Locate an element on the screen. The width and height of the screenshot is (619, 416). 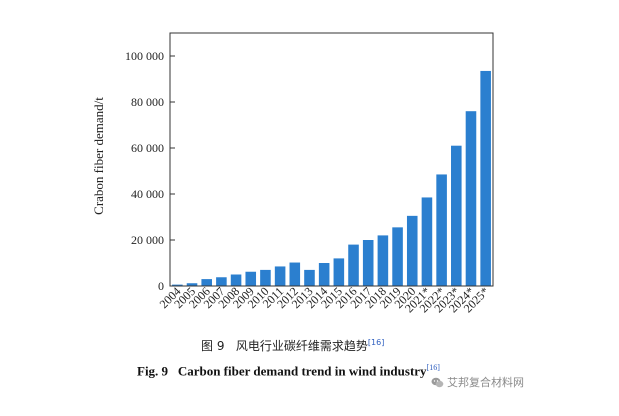
caption-cn-label: 图 9 is located at coordinates (213, 346).